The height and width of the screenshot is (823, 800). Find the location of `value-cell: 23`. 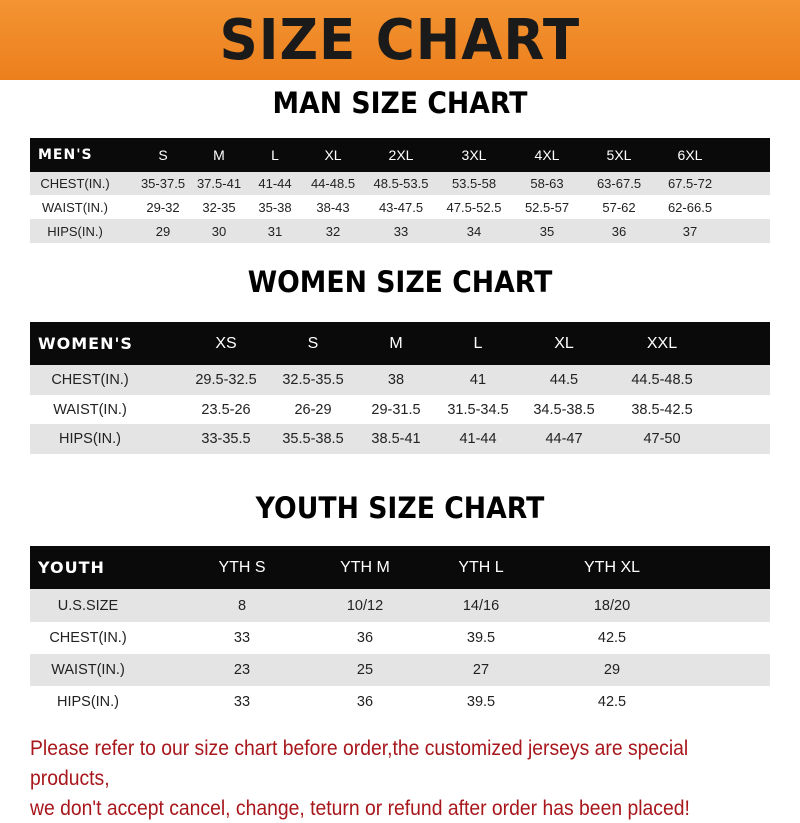

value-cell: 23 is located at coordinates (242, 670).